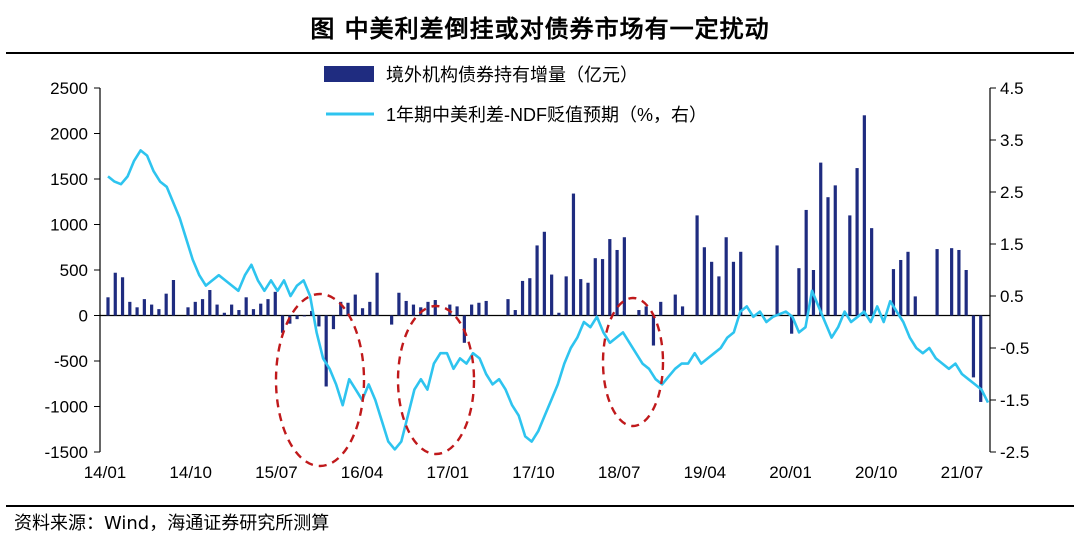 Image resolution: width=1080 pixels, height=544 pixels. Describe the element at coordinates (74, 270) in the screenshot. I see `y-left-tick-label: 500` at that location.